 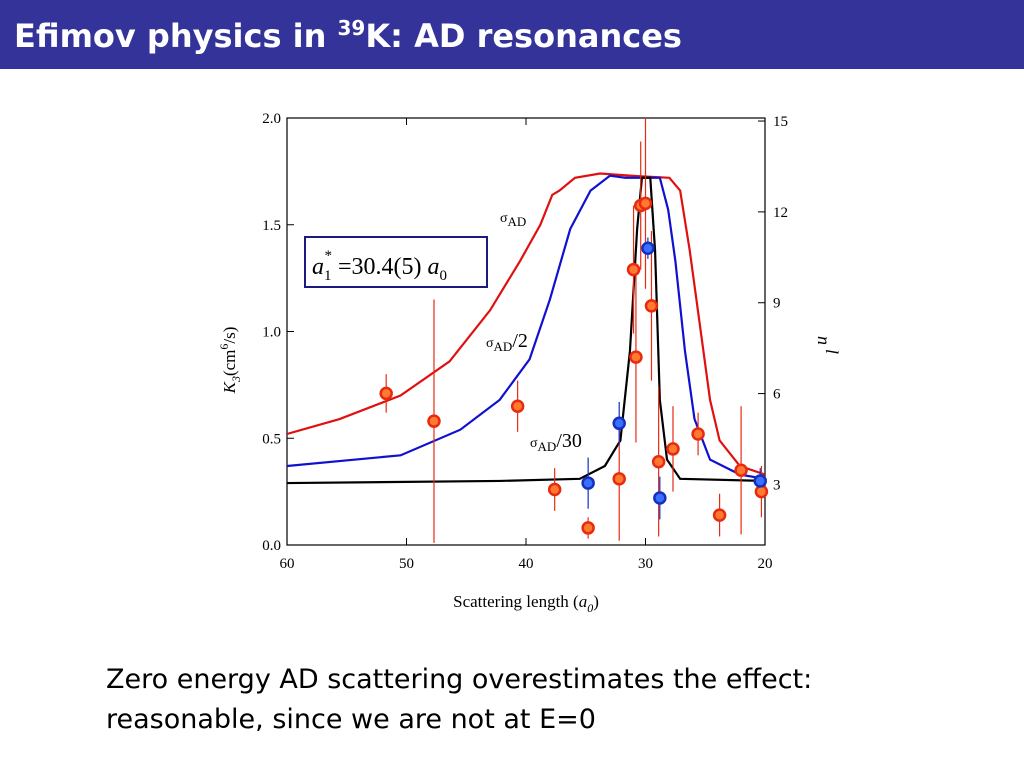 I want to click on curve-label-suffix: /2, so click(x=520, y=341).